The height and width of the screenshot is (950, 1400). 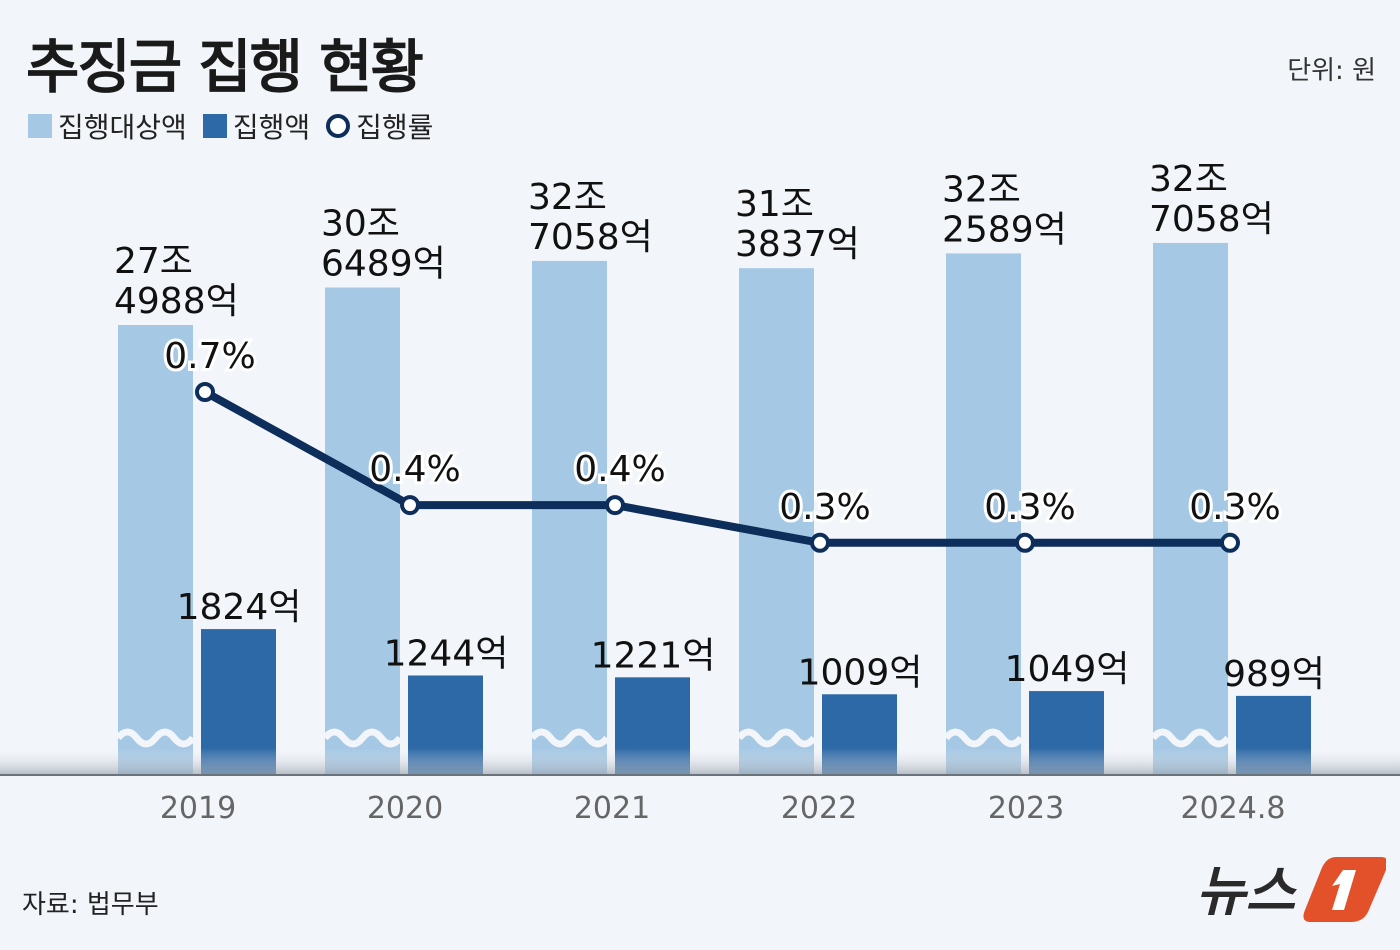 I want to click on legend-swatch-executed, so click(x=214, y=126).